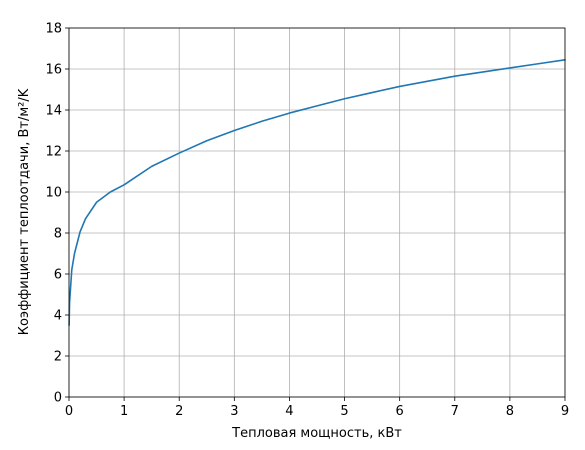  I want to click on y-tick-label: 18, so click(53, 29).